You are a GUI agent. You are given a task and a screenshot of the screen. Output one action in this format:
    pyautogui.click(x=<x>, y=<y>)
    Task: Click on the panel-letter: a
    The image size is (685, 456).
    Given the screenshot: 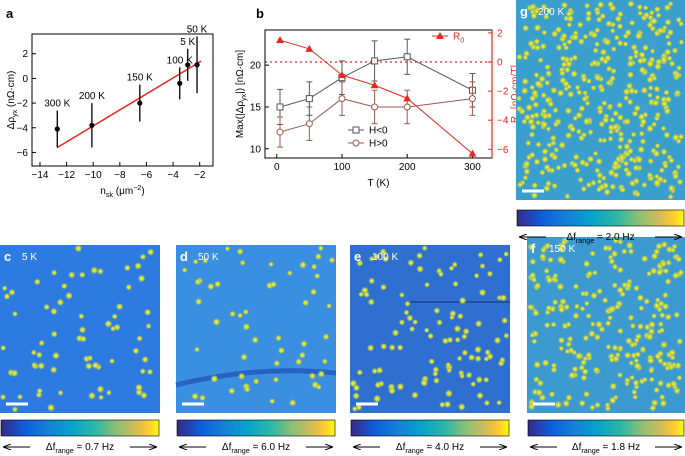 What is the action you would take?
    pyautogui.click(x=10, y=13)
    